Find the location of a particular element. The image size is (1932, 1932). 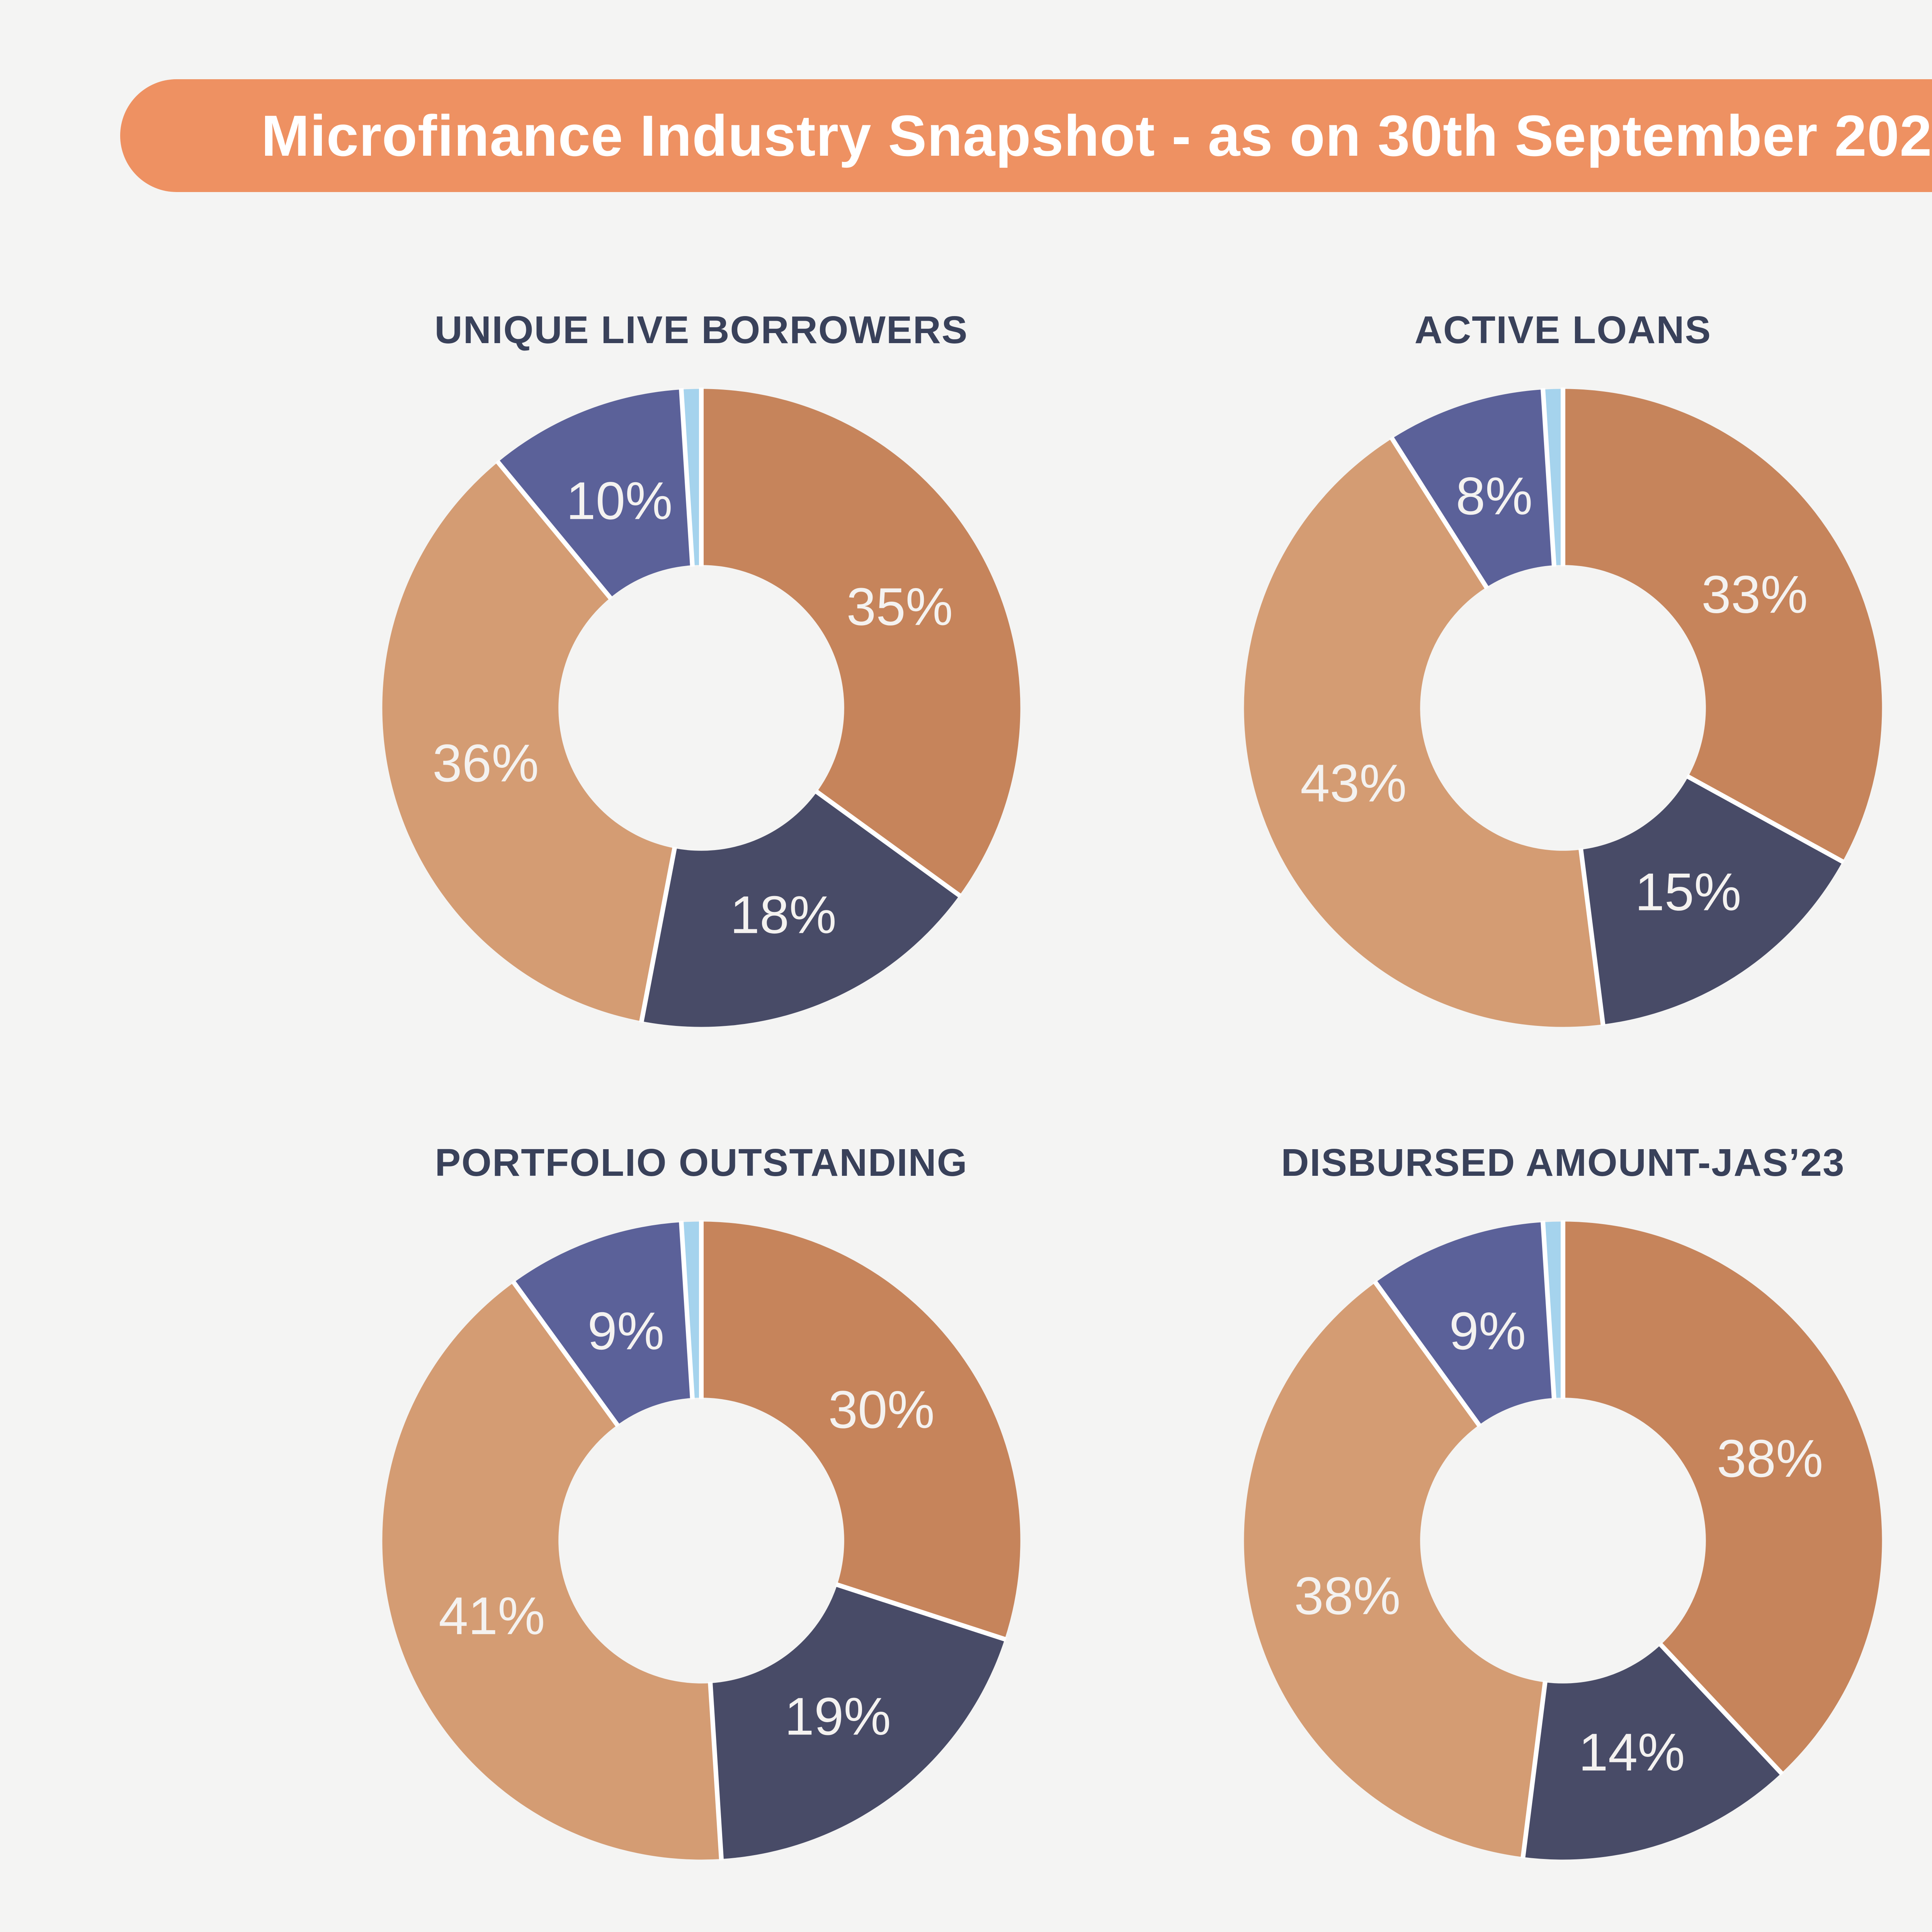

slice-label: 35% is located at coordinates (900, 606).